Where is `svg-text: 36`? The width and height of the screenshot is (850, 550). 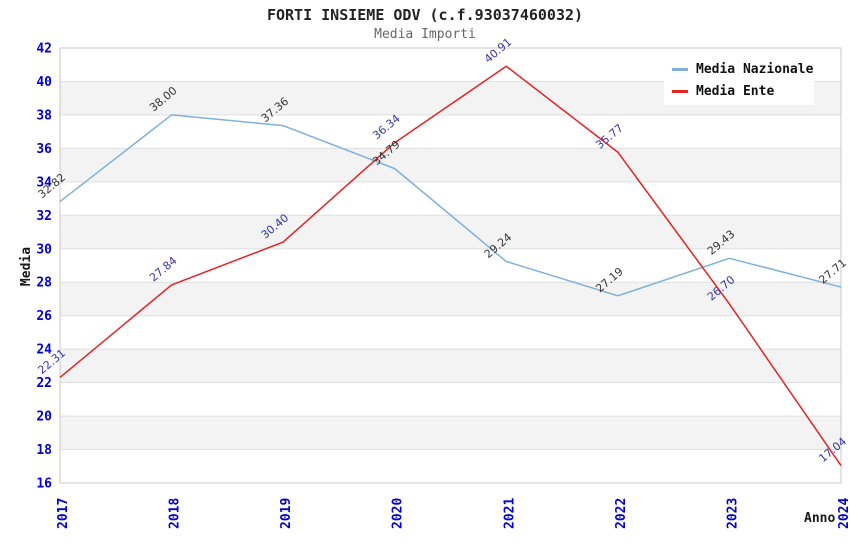 svg-text: 36 is located at coordinates (44, 149).